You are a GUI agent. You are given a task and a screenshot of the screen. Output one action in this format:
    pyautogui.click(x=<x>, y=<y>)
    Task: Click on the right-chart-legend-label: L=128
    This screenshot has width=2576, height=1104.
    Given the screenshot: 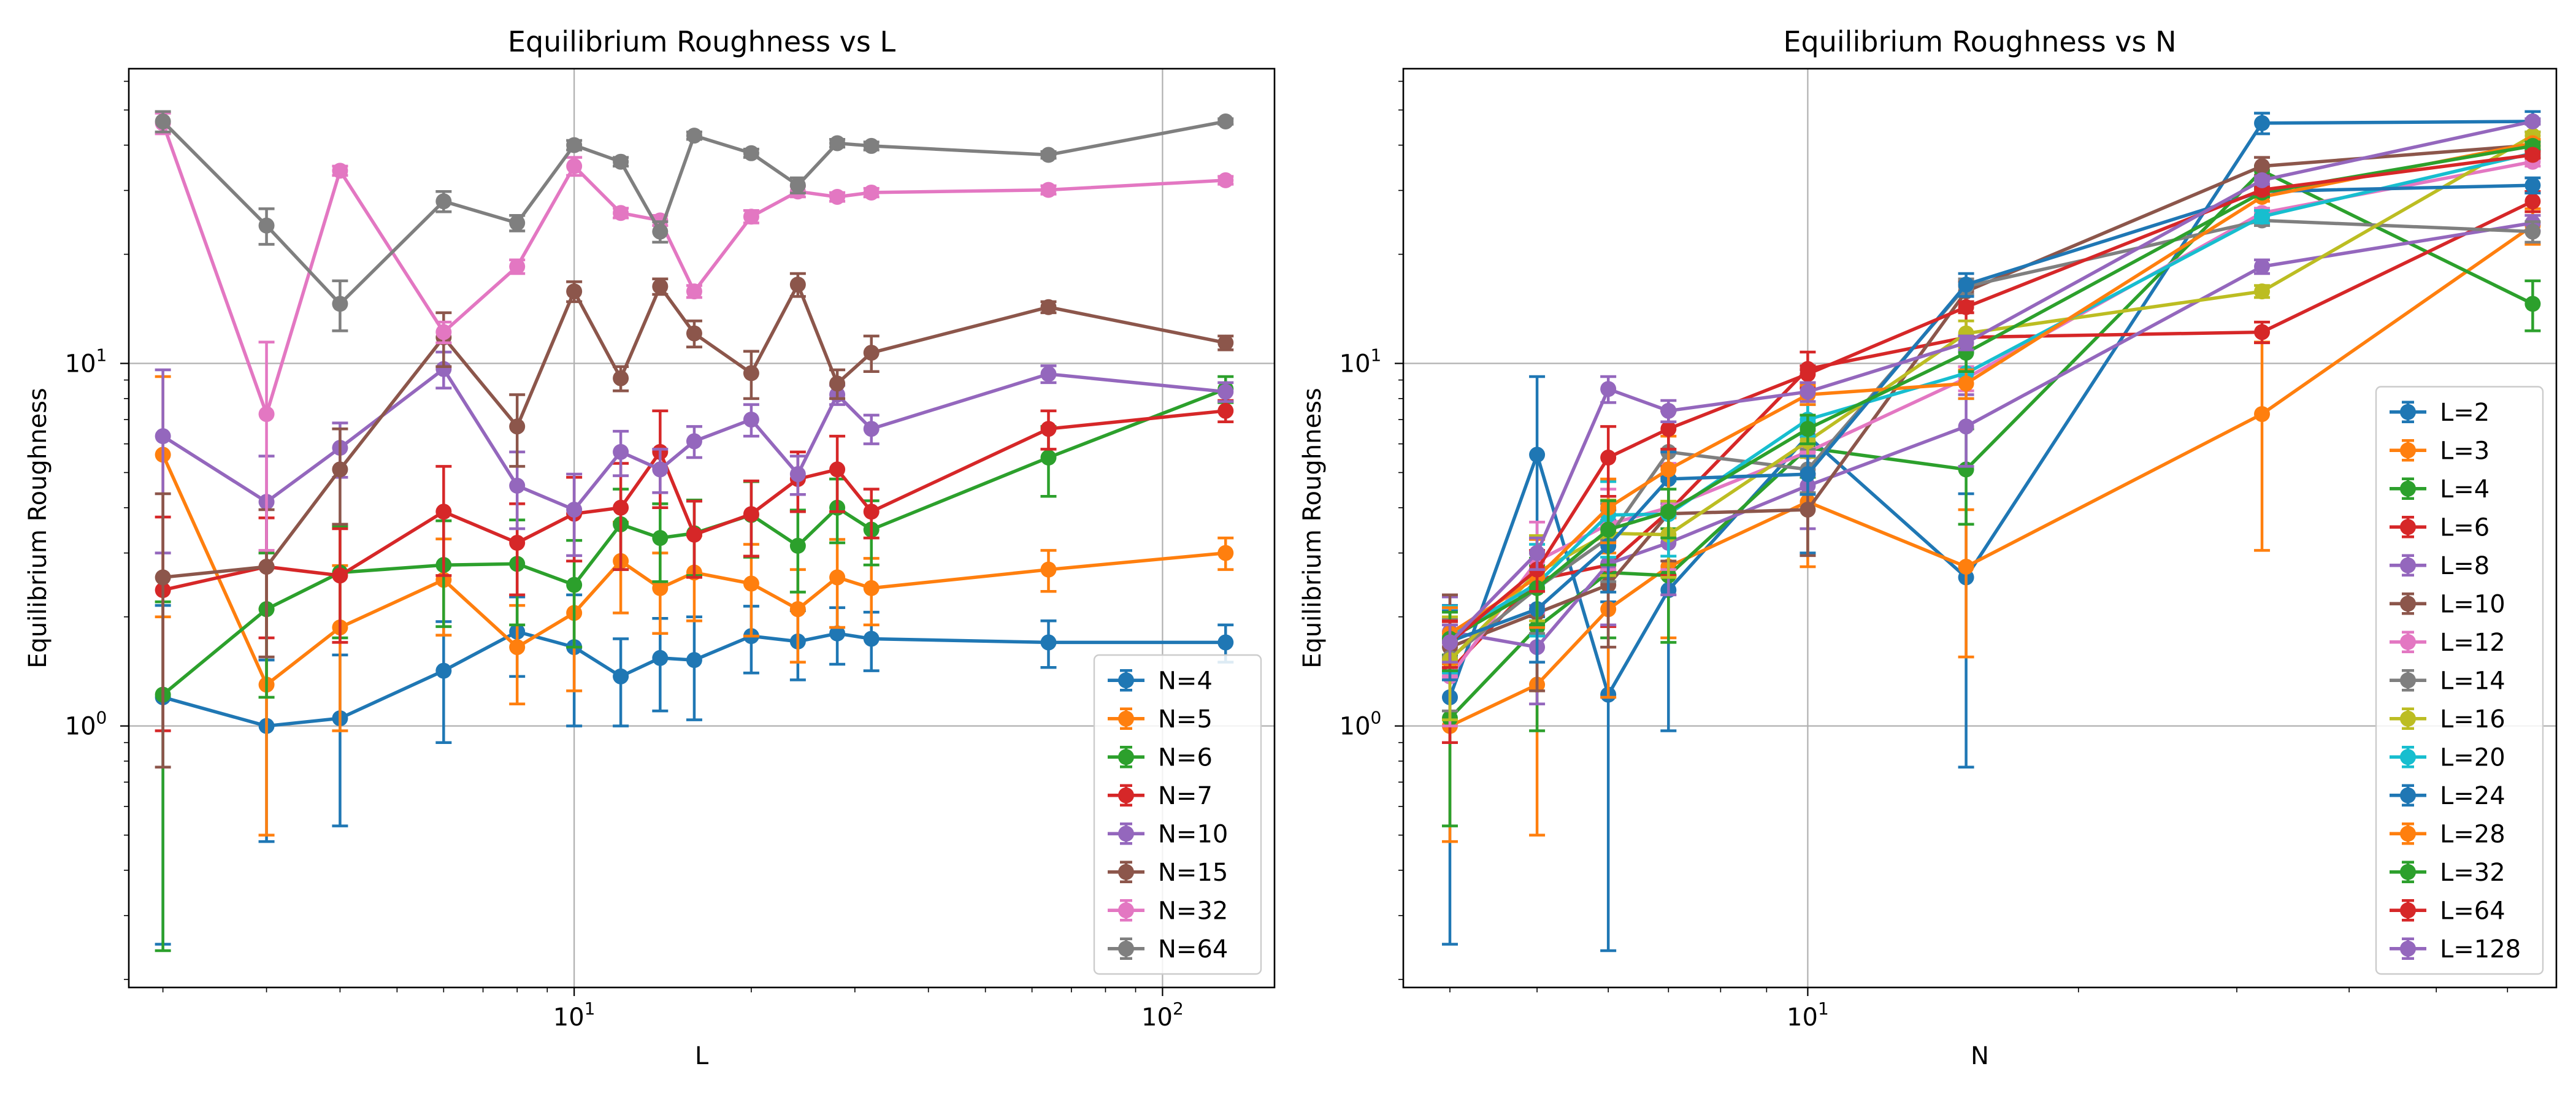 What is the action you would take?
    pyautogui.click(x=2480, y=949)
    